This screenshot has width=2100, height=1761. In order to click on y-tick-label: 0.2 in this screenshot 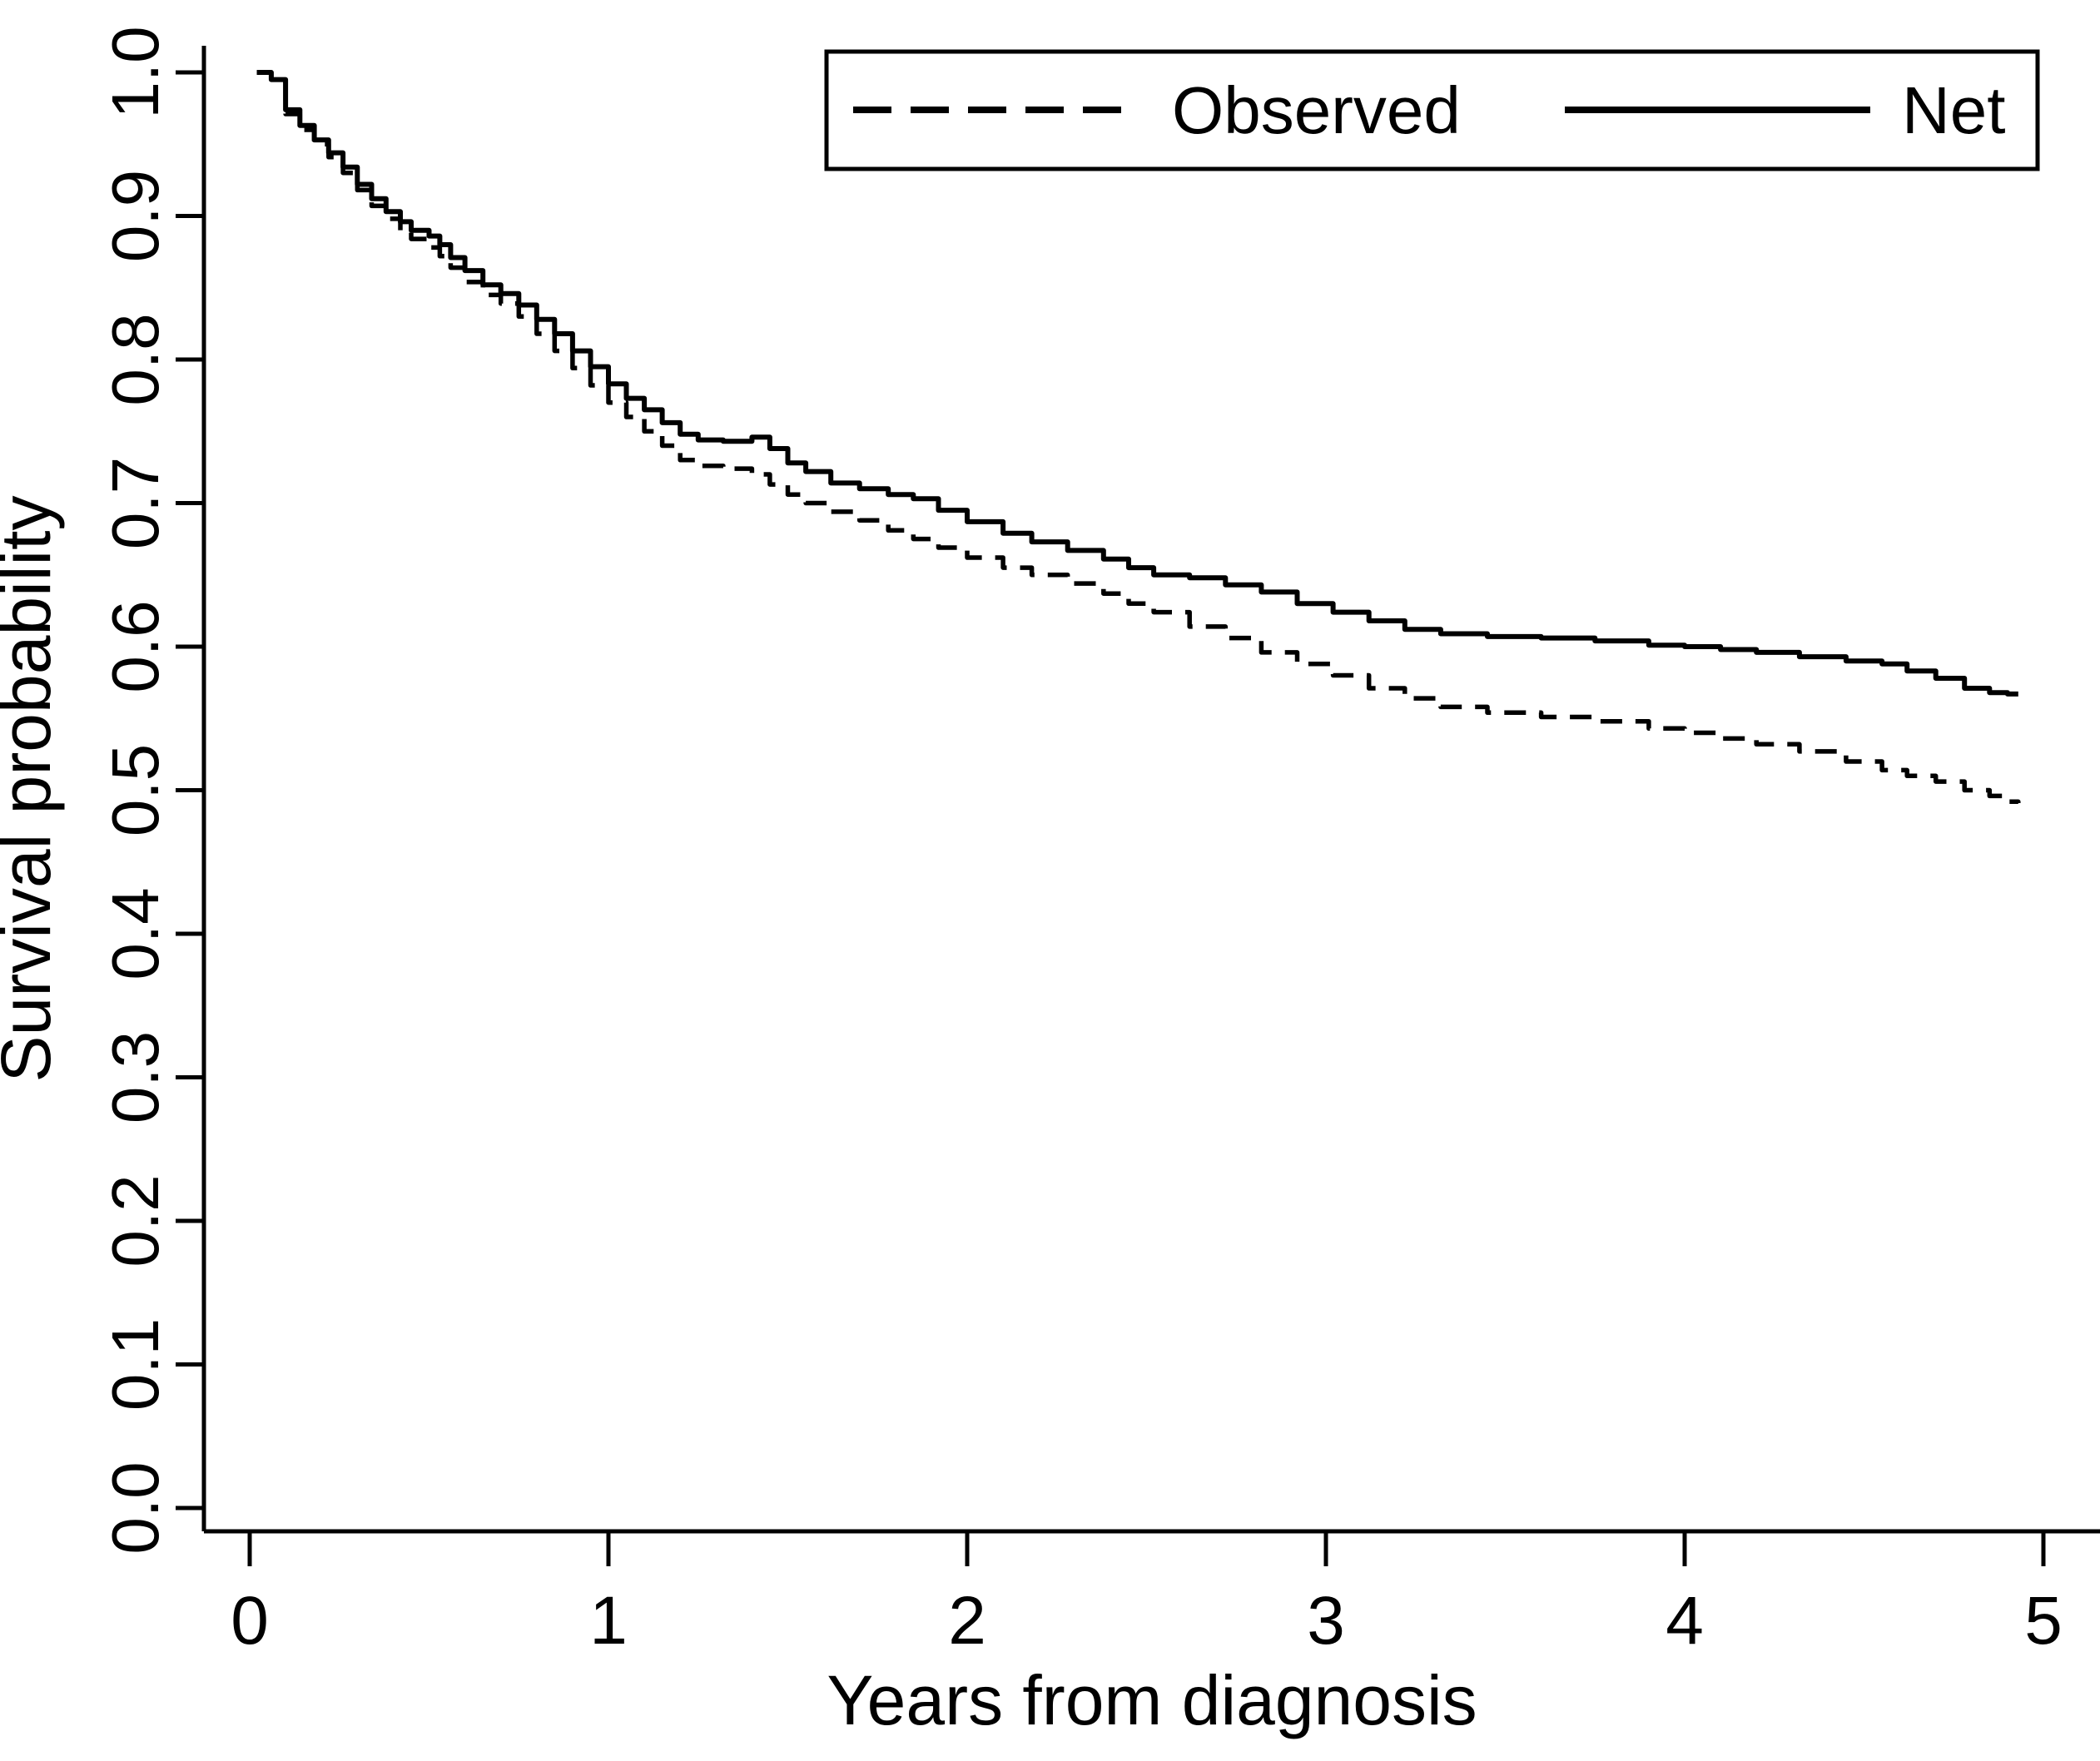, I will do `click(135, 1221)`.